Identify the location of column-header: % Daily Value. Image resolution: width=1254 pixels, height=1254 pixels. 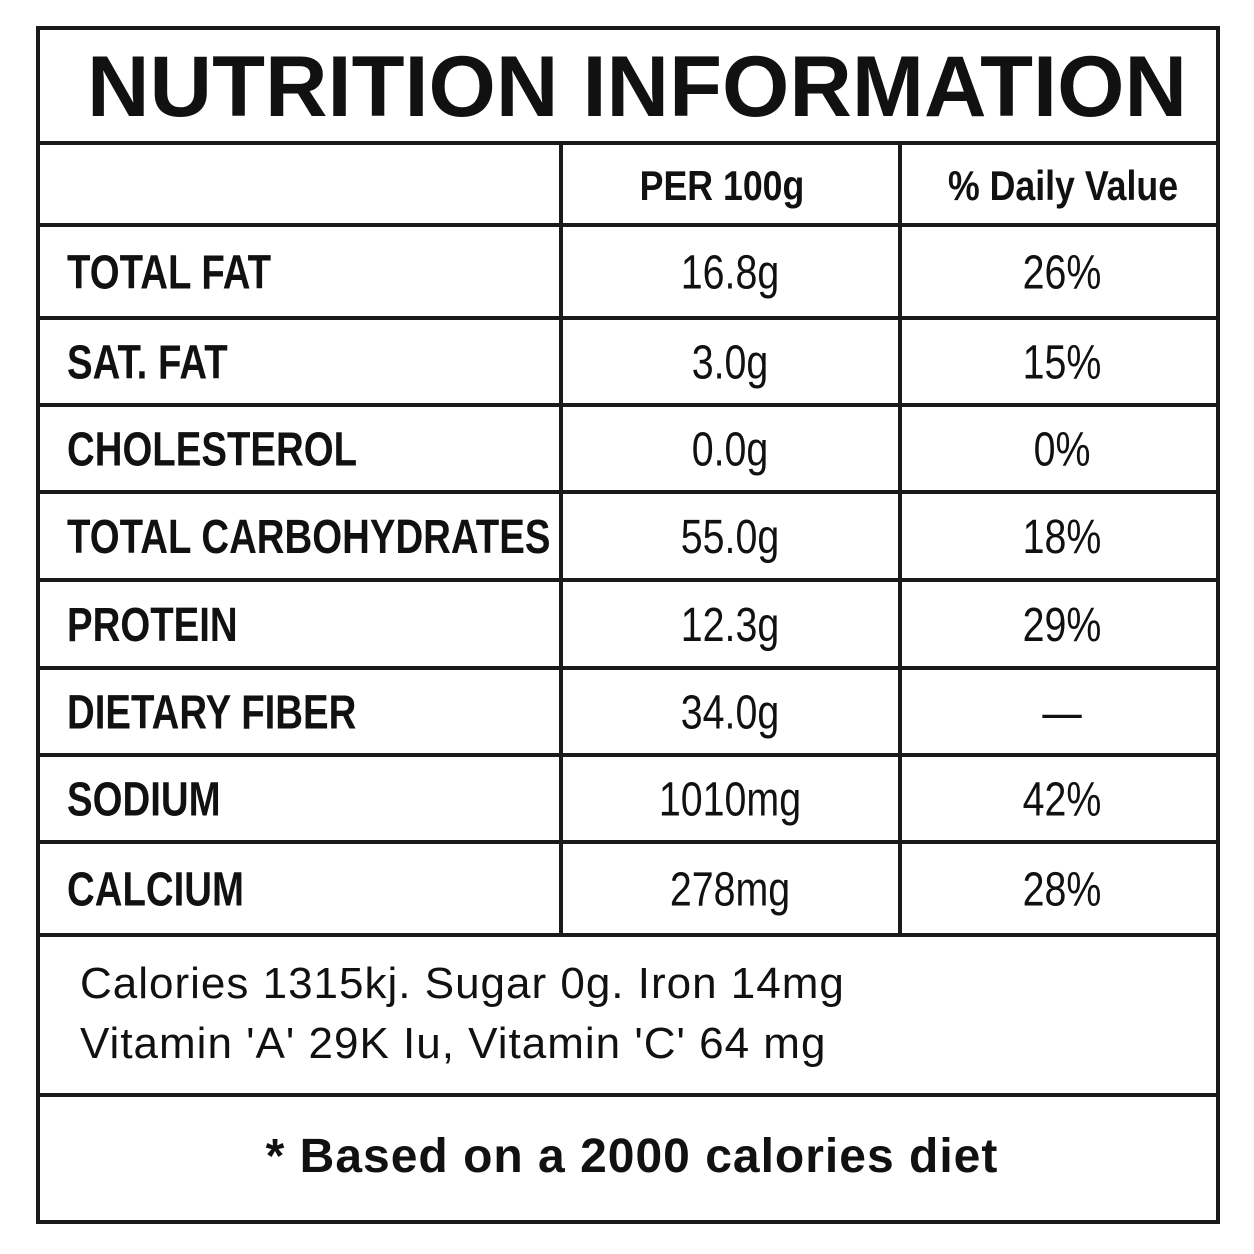
(1063, 186).